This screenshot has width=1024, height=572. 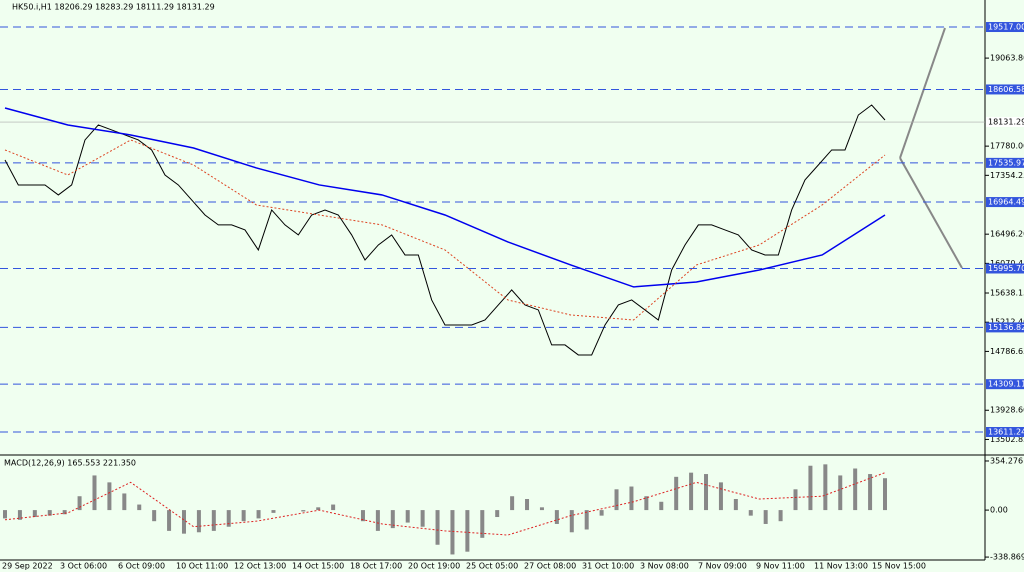 I want to click on y-tick-label: 17780.00, so click(x=1007, y=146).